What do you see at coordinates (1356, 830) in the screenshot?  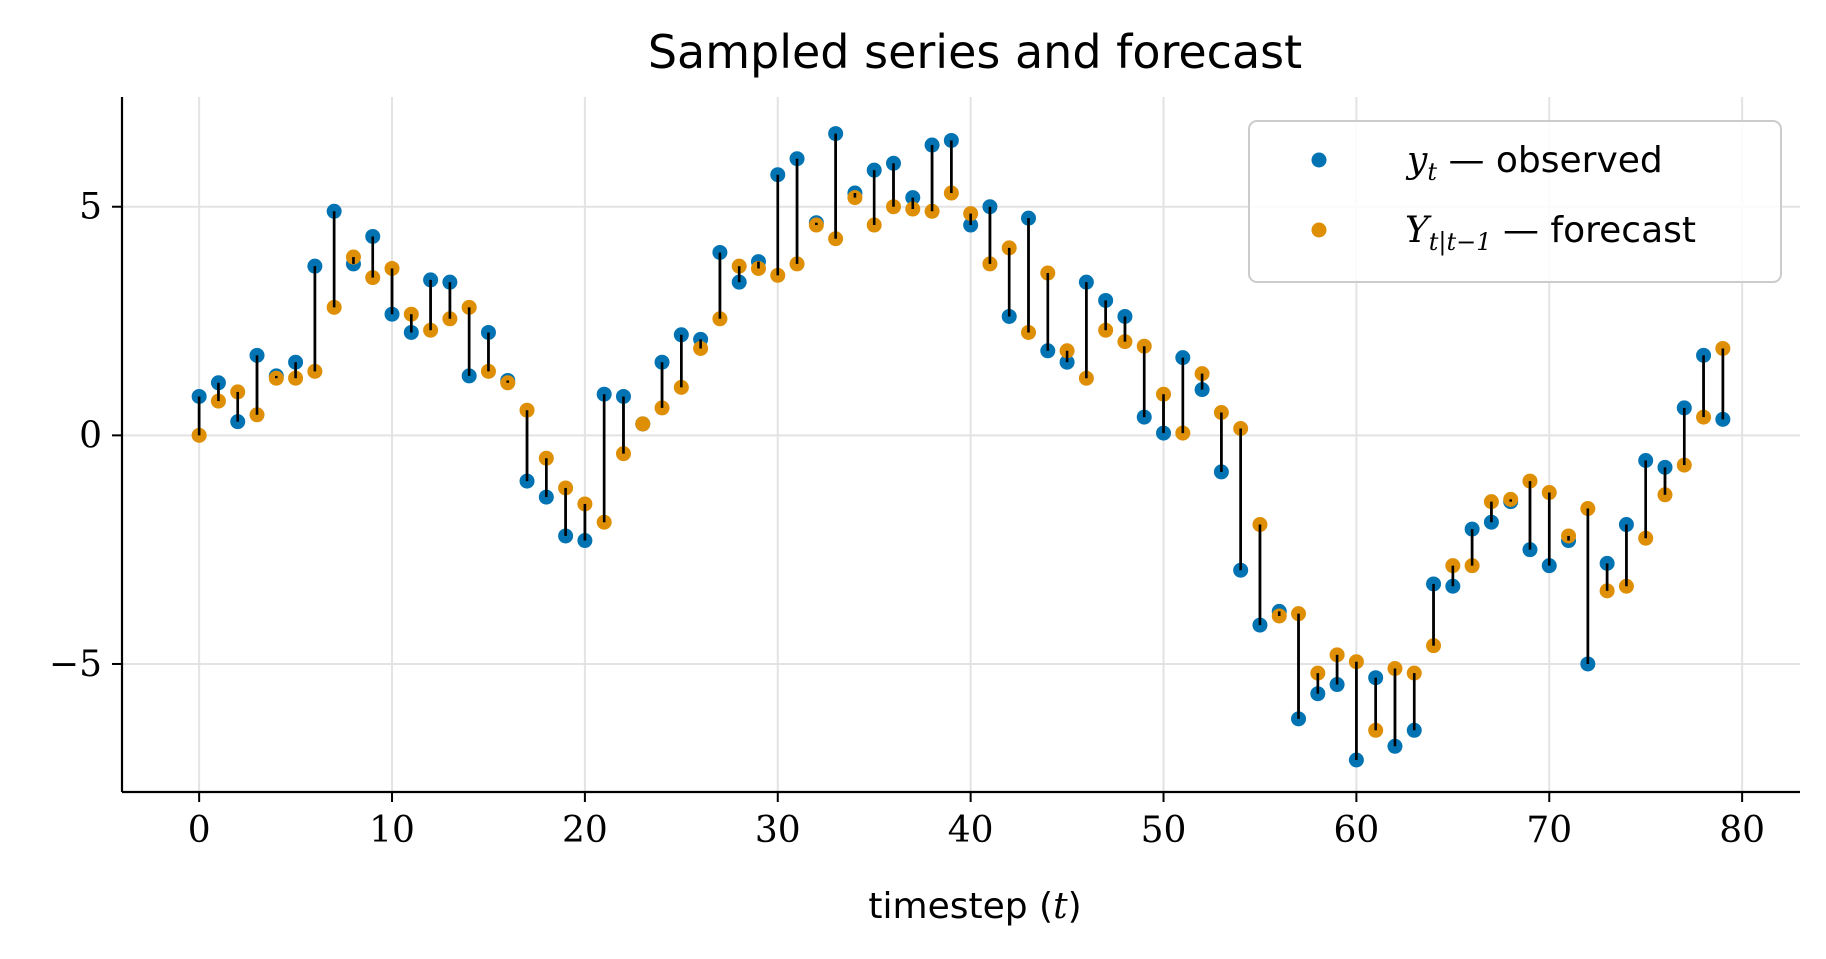 I see `x-tick-label: 60` at bounding box center [1356, 830].